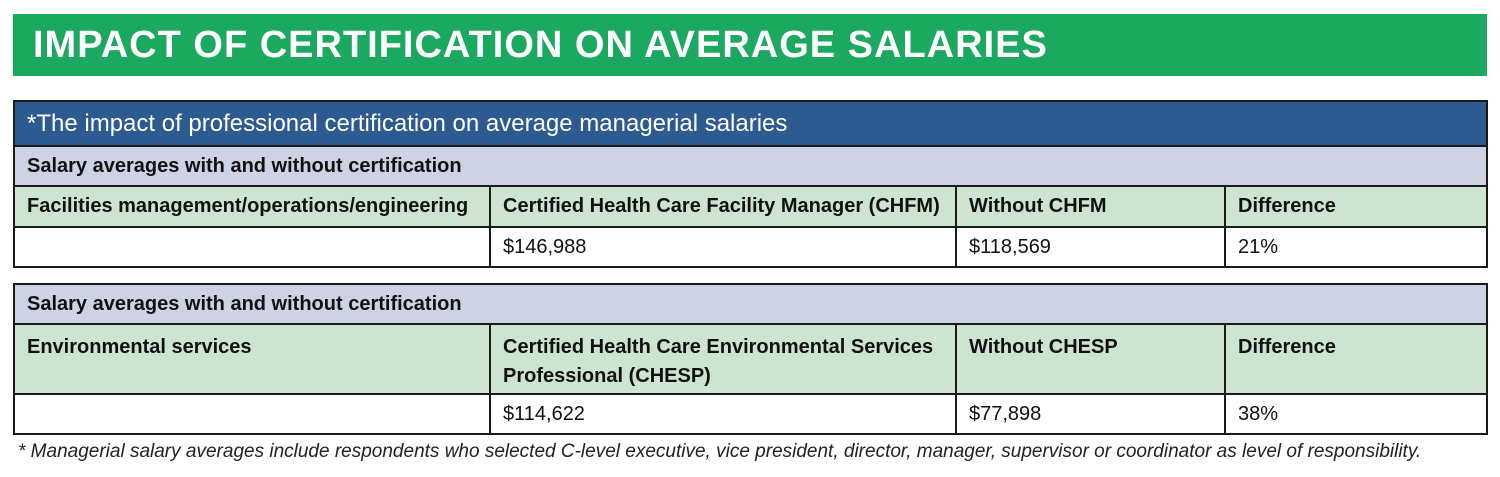 The height and width of the screenshot is (477, 1500). I want to click on value-cell-without: $77,898, so click(1090, 414).